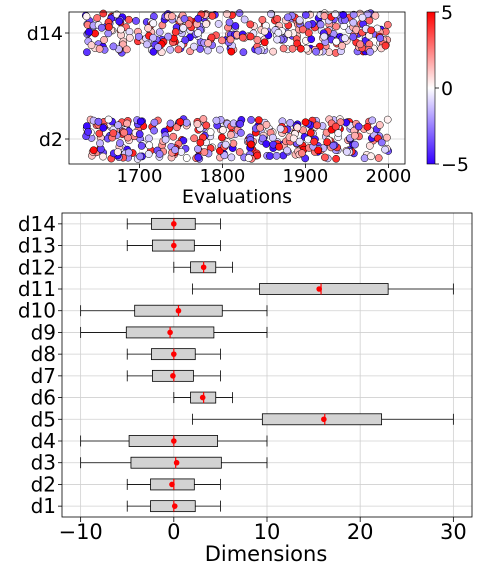 The width and height of the screenshot is (484, 568). What do you see at coordinates (43, 484) in the screenshot?
I see `boxplot-y-tick-label: d2` at bounding box center [43, 484].